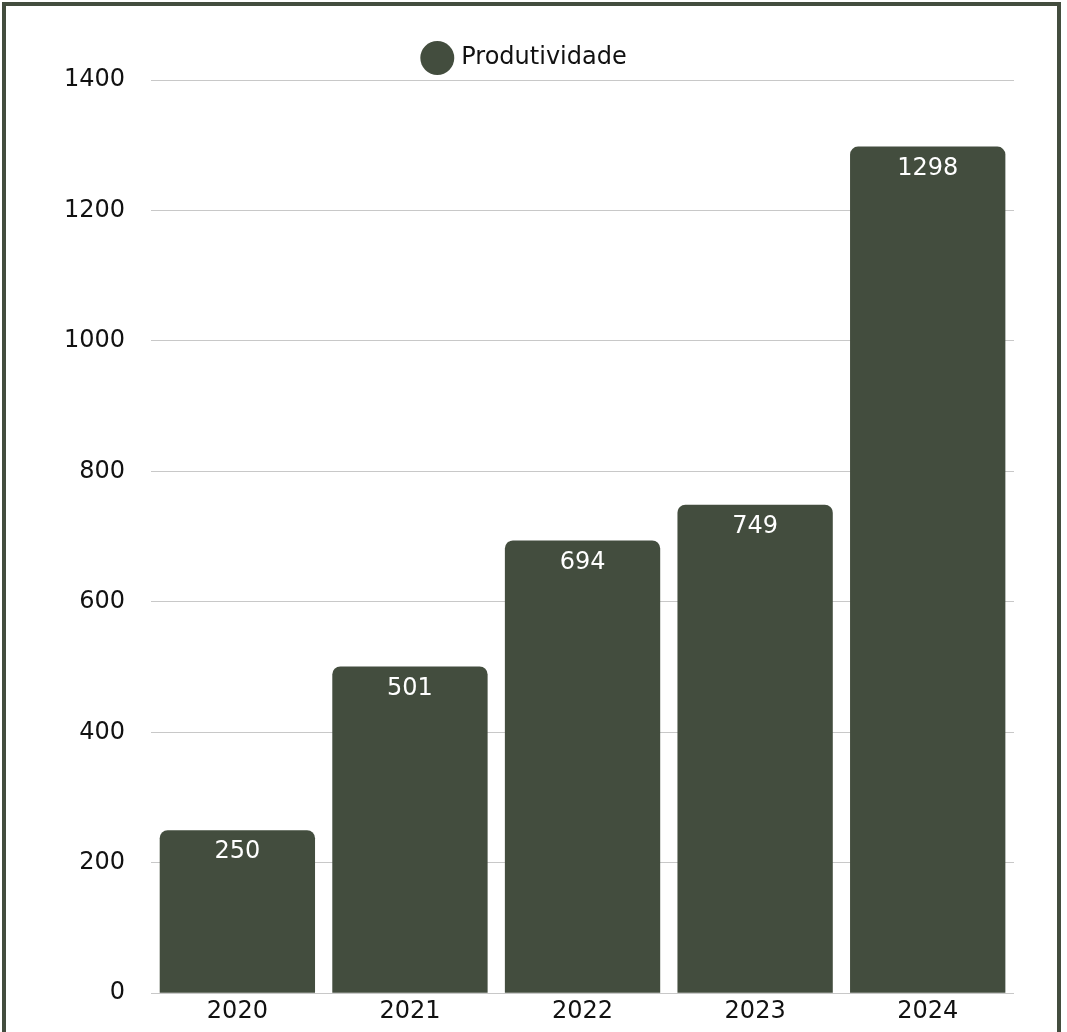 The image size is (1067, 1032). What do you see at coordinates (410, 686) in the screenshot?
I see `data-label: 501` at bounding box center [410, 686].